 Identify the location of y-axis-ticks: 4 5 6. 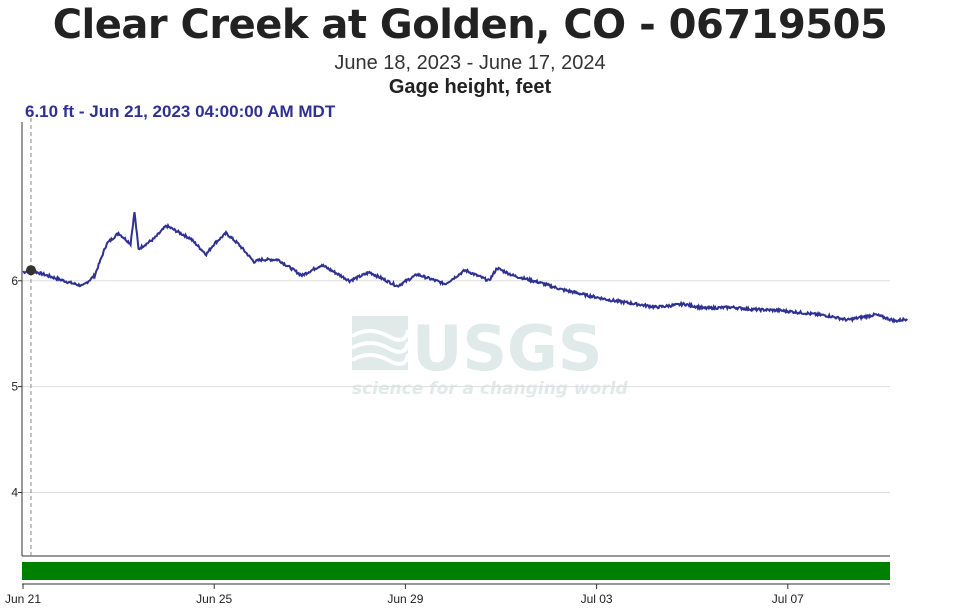
(16, 386).